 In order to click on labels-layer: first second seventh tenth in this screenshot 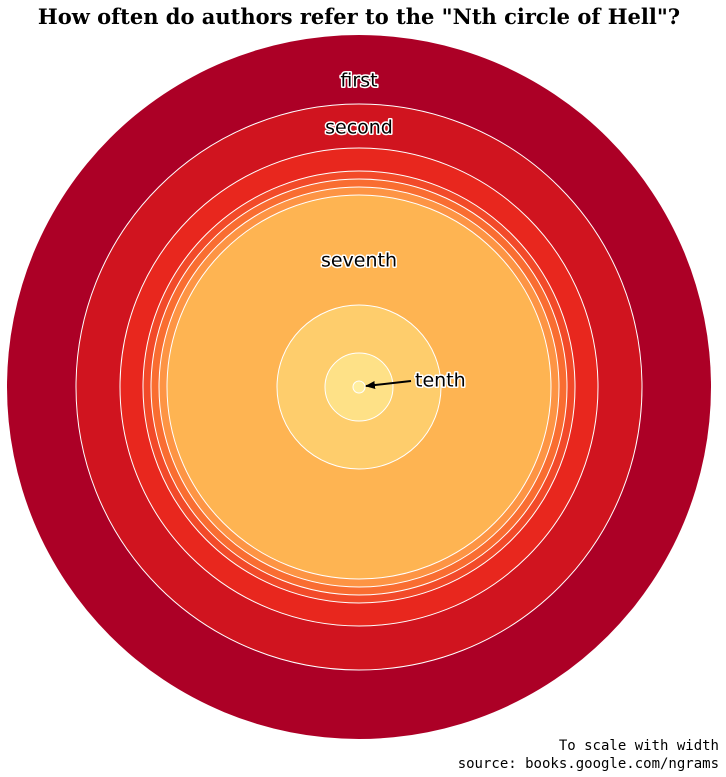, I will do `click(393, 230)`.